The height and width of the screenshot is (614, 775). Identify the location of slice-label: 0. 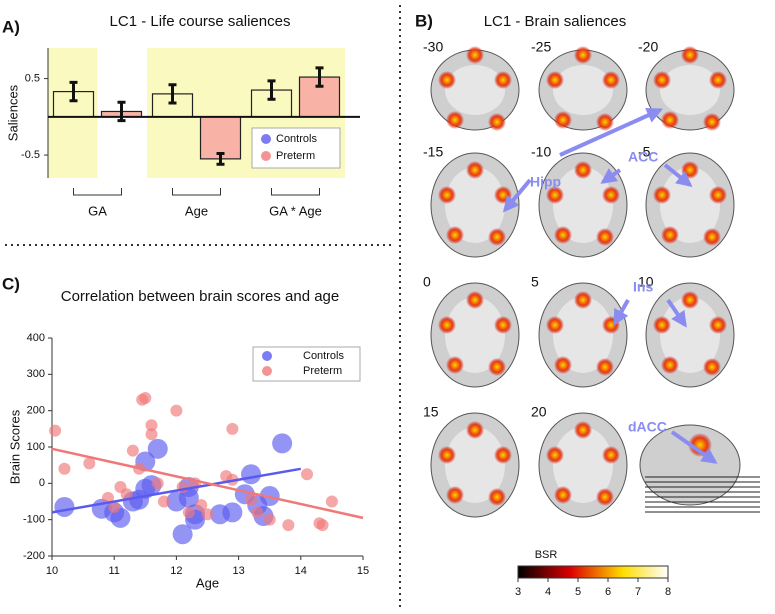
(427, 282).